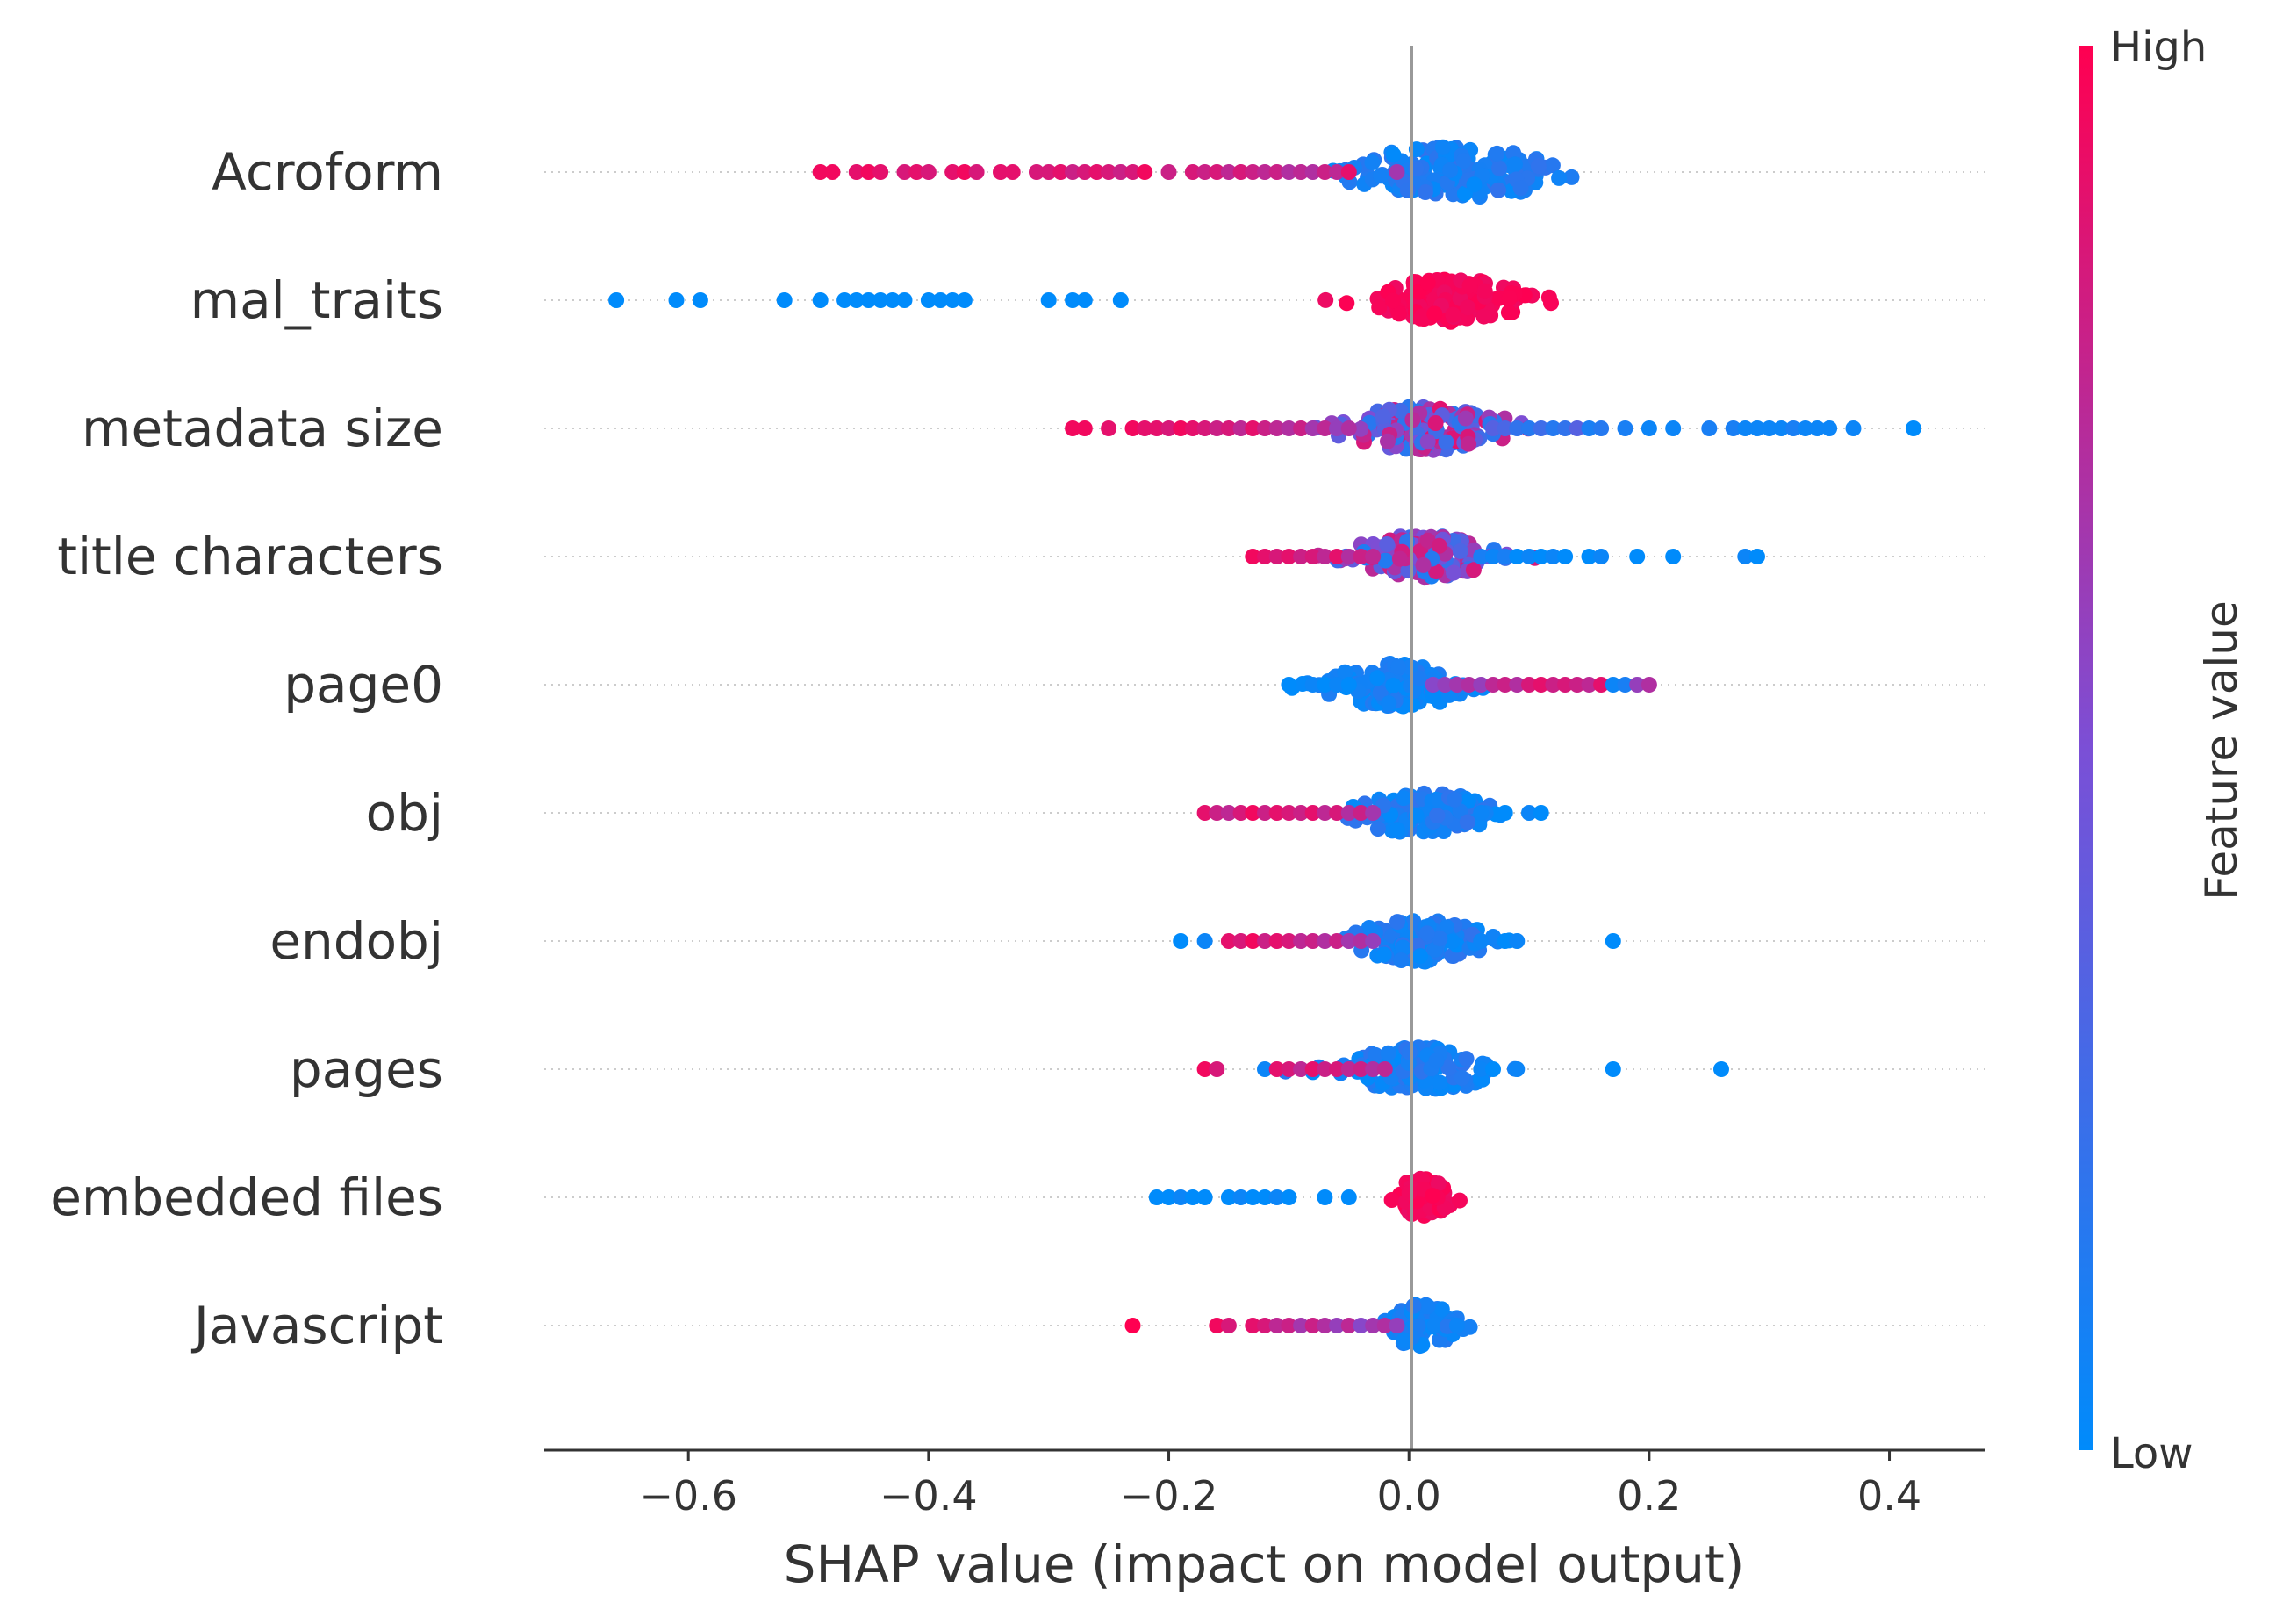 This screenshot has width=2276, height=1624. Describe the element at coordinates (404, 813) in the screenshot. I see `feature-label: obj` at that location.